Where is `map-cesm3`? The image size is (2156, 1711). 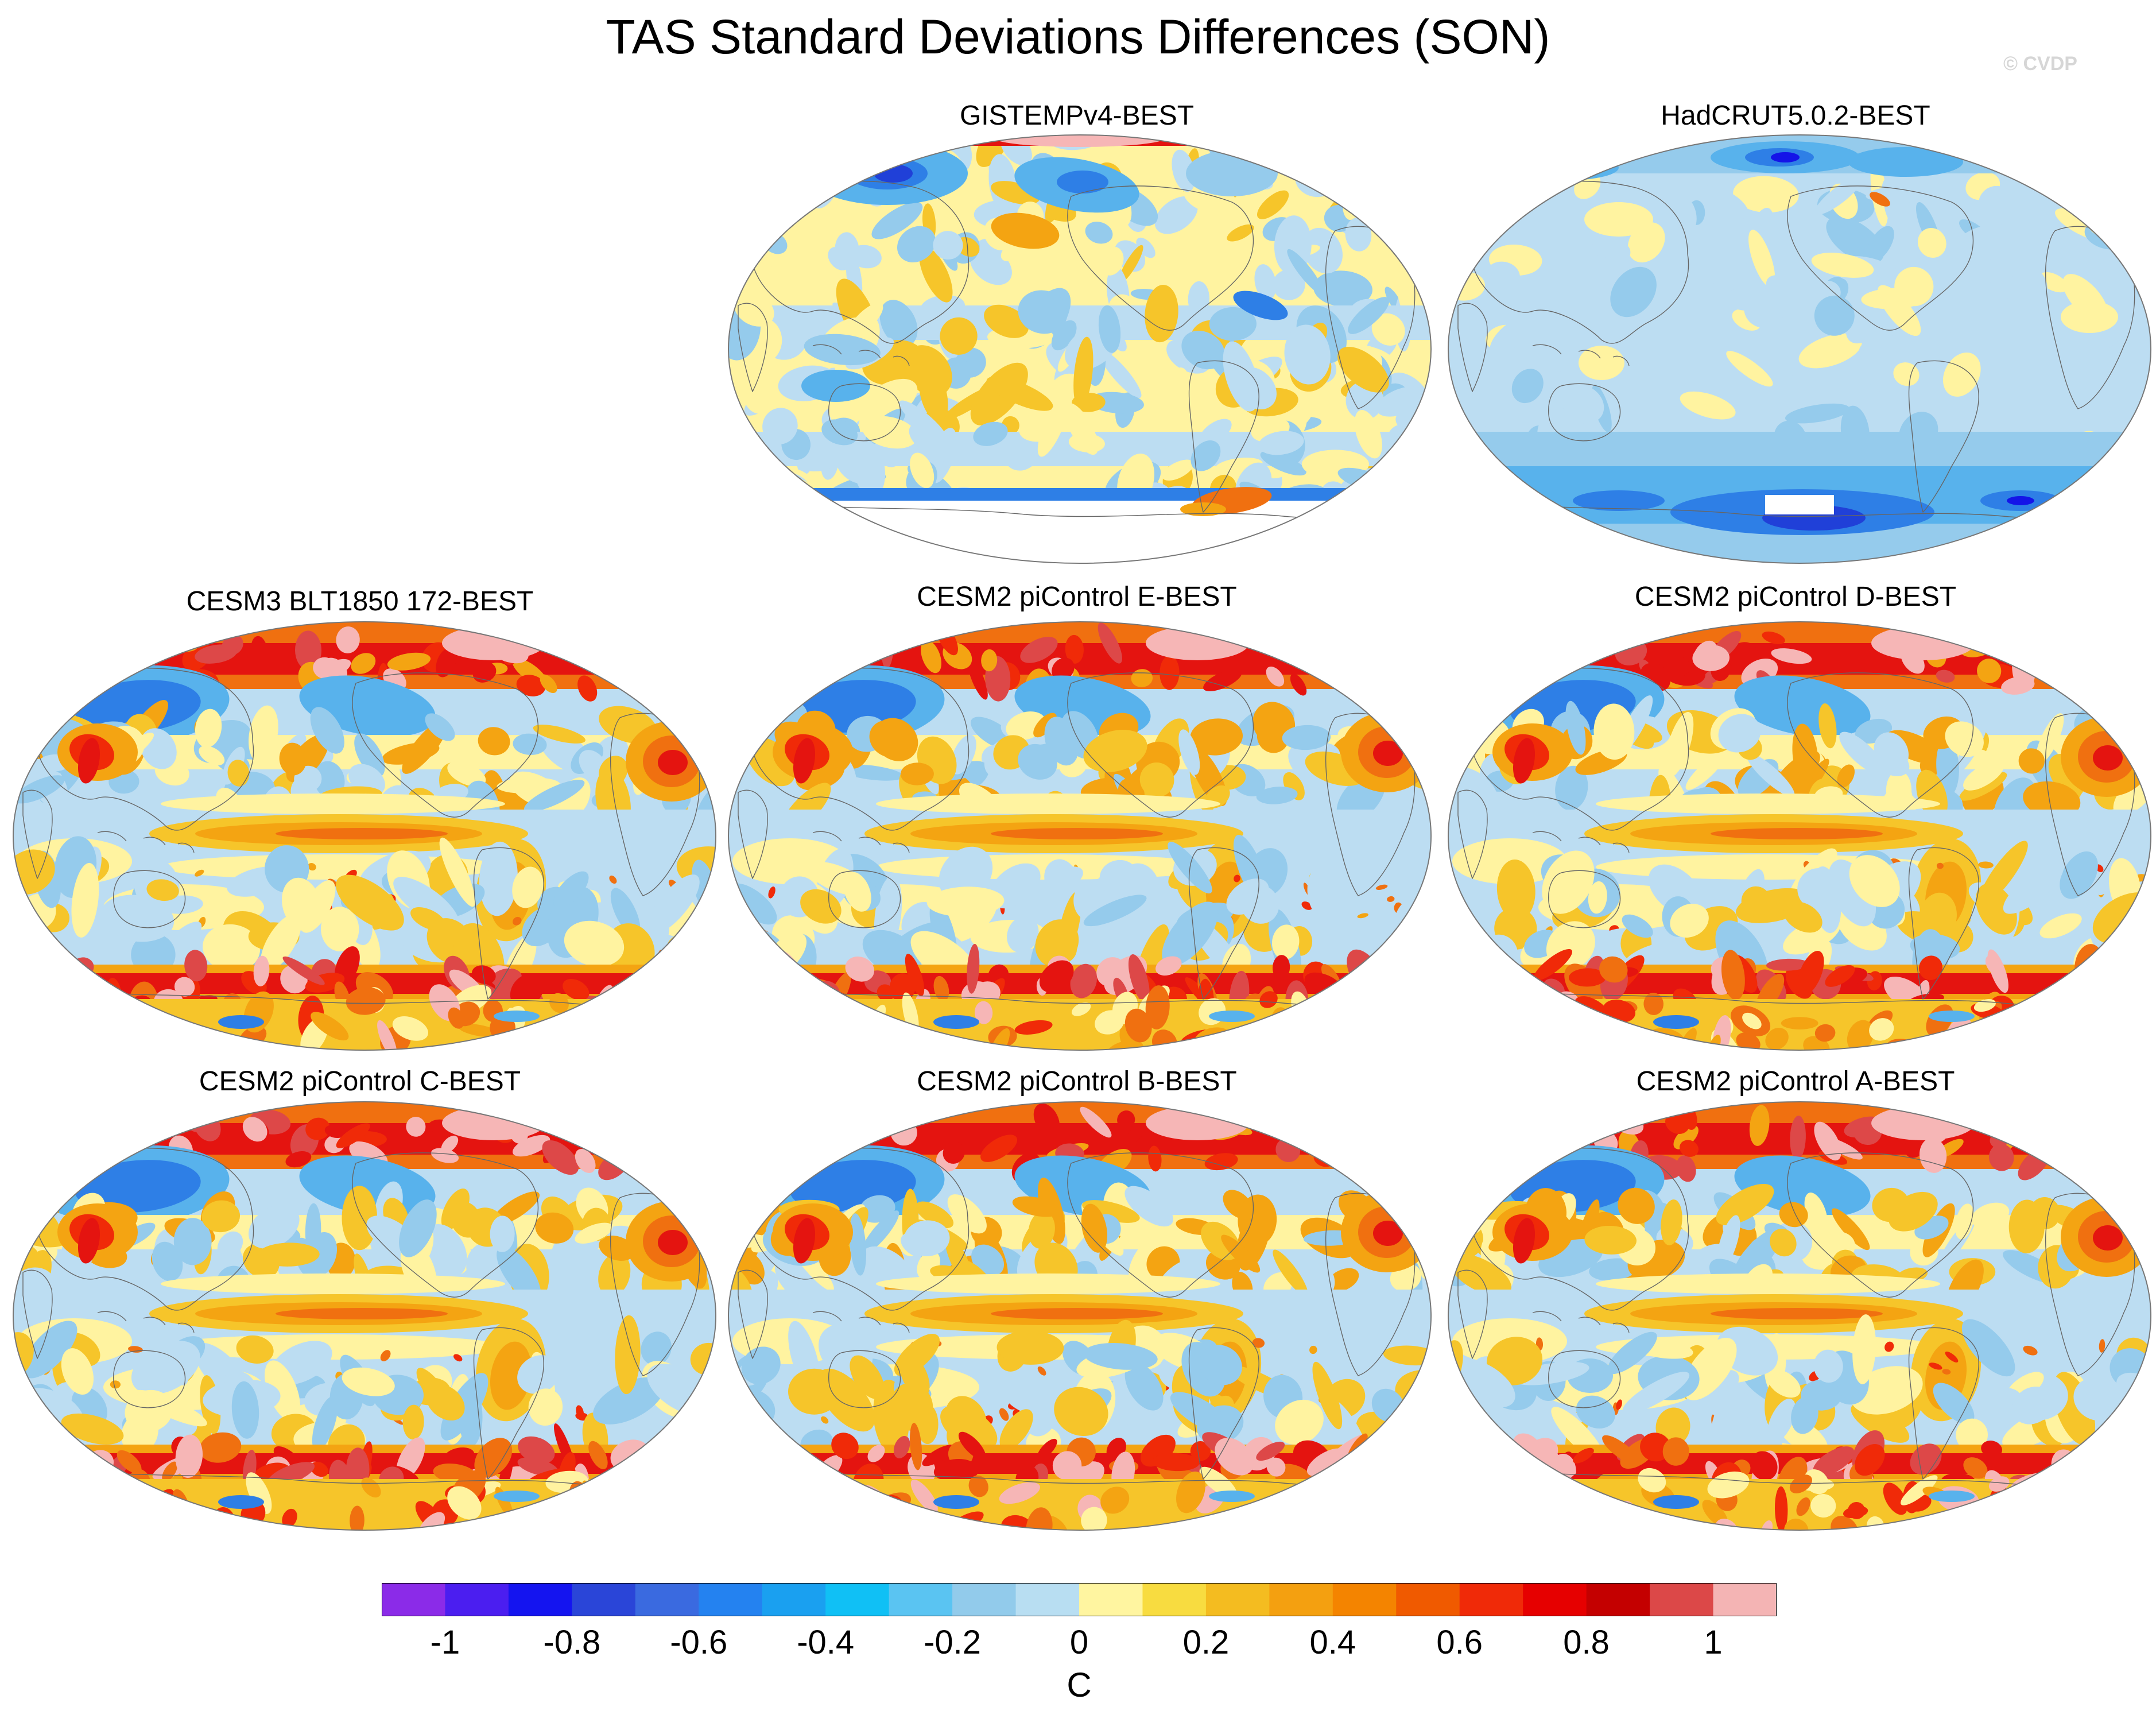
map-cesm3 is located at coordinates (364, 836).